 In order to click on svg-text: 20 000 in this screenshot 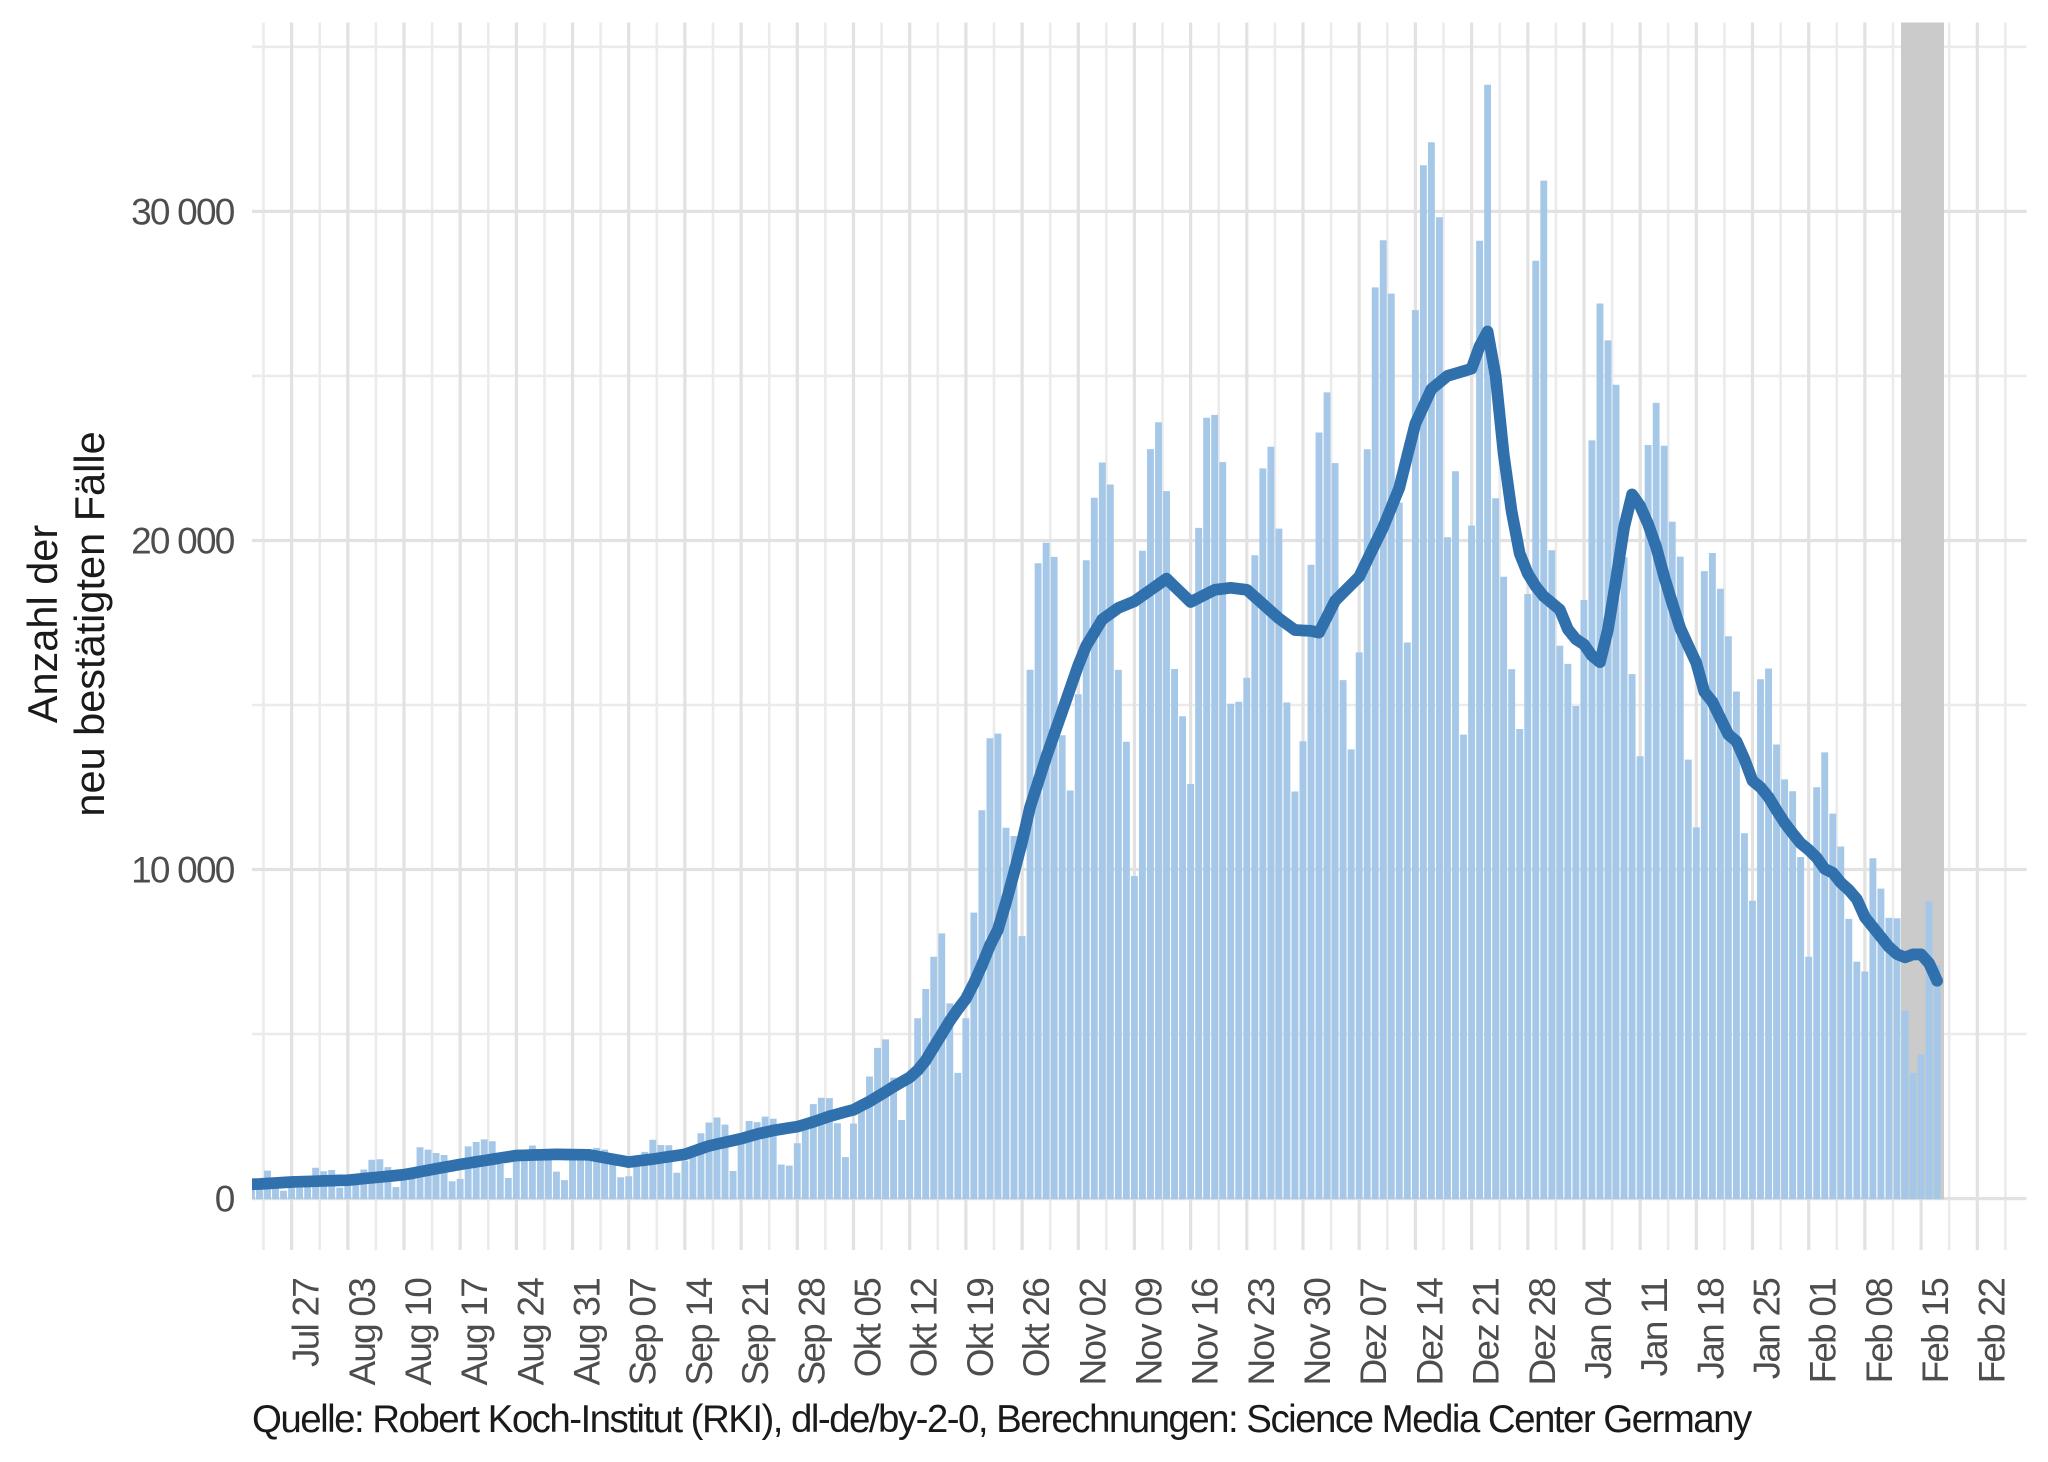, I will do `click(183, 541)`.